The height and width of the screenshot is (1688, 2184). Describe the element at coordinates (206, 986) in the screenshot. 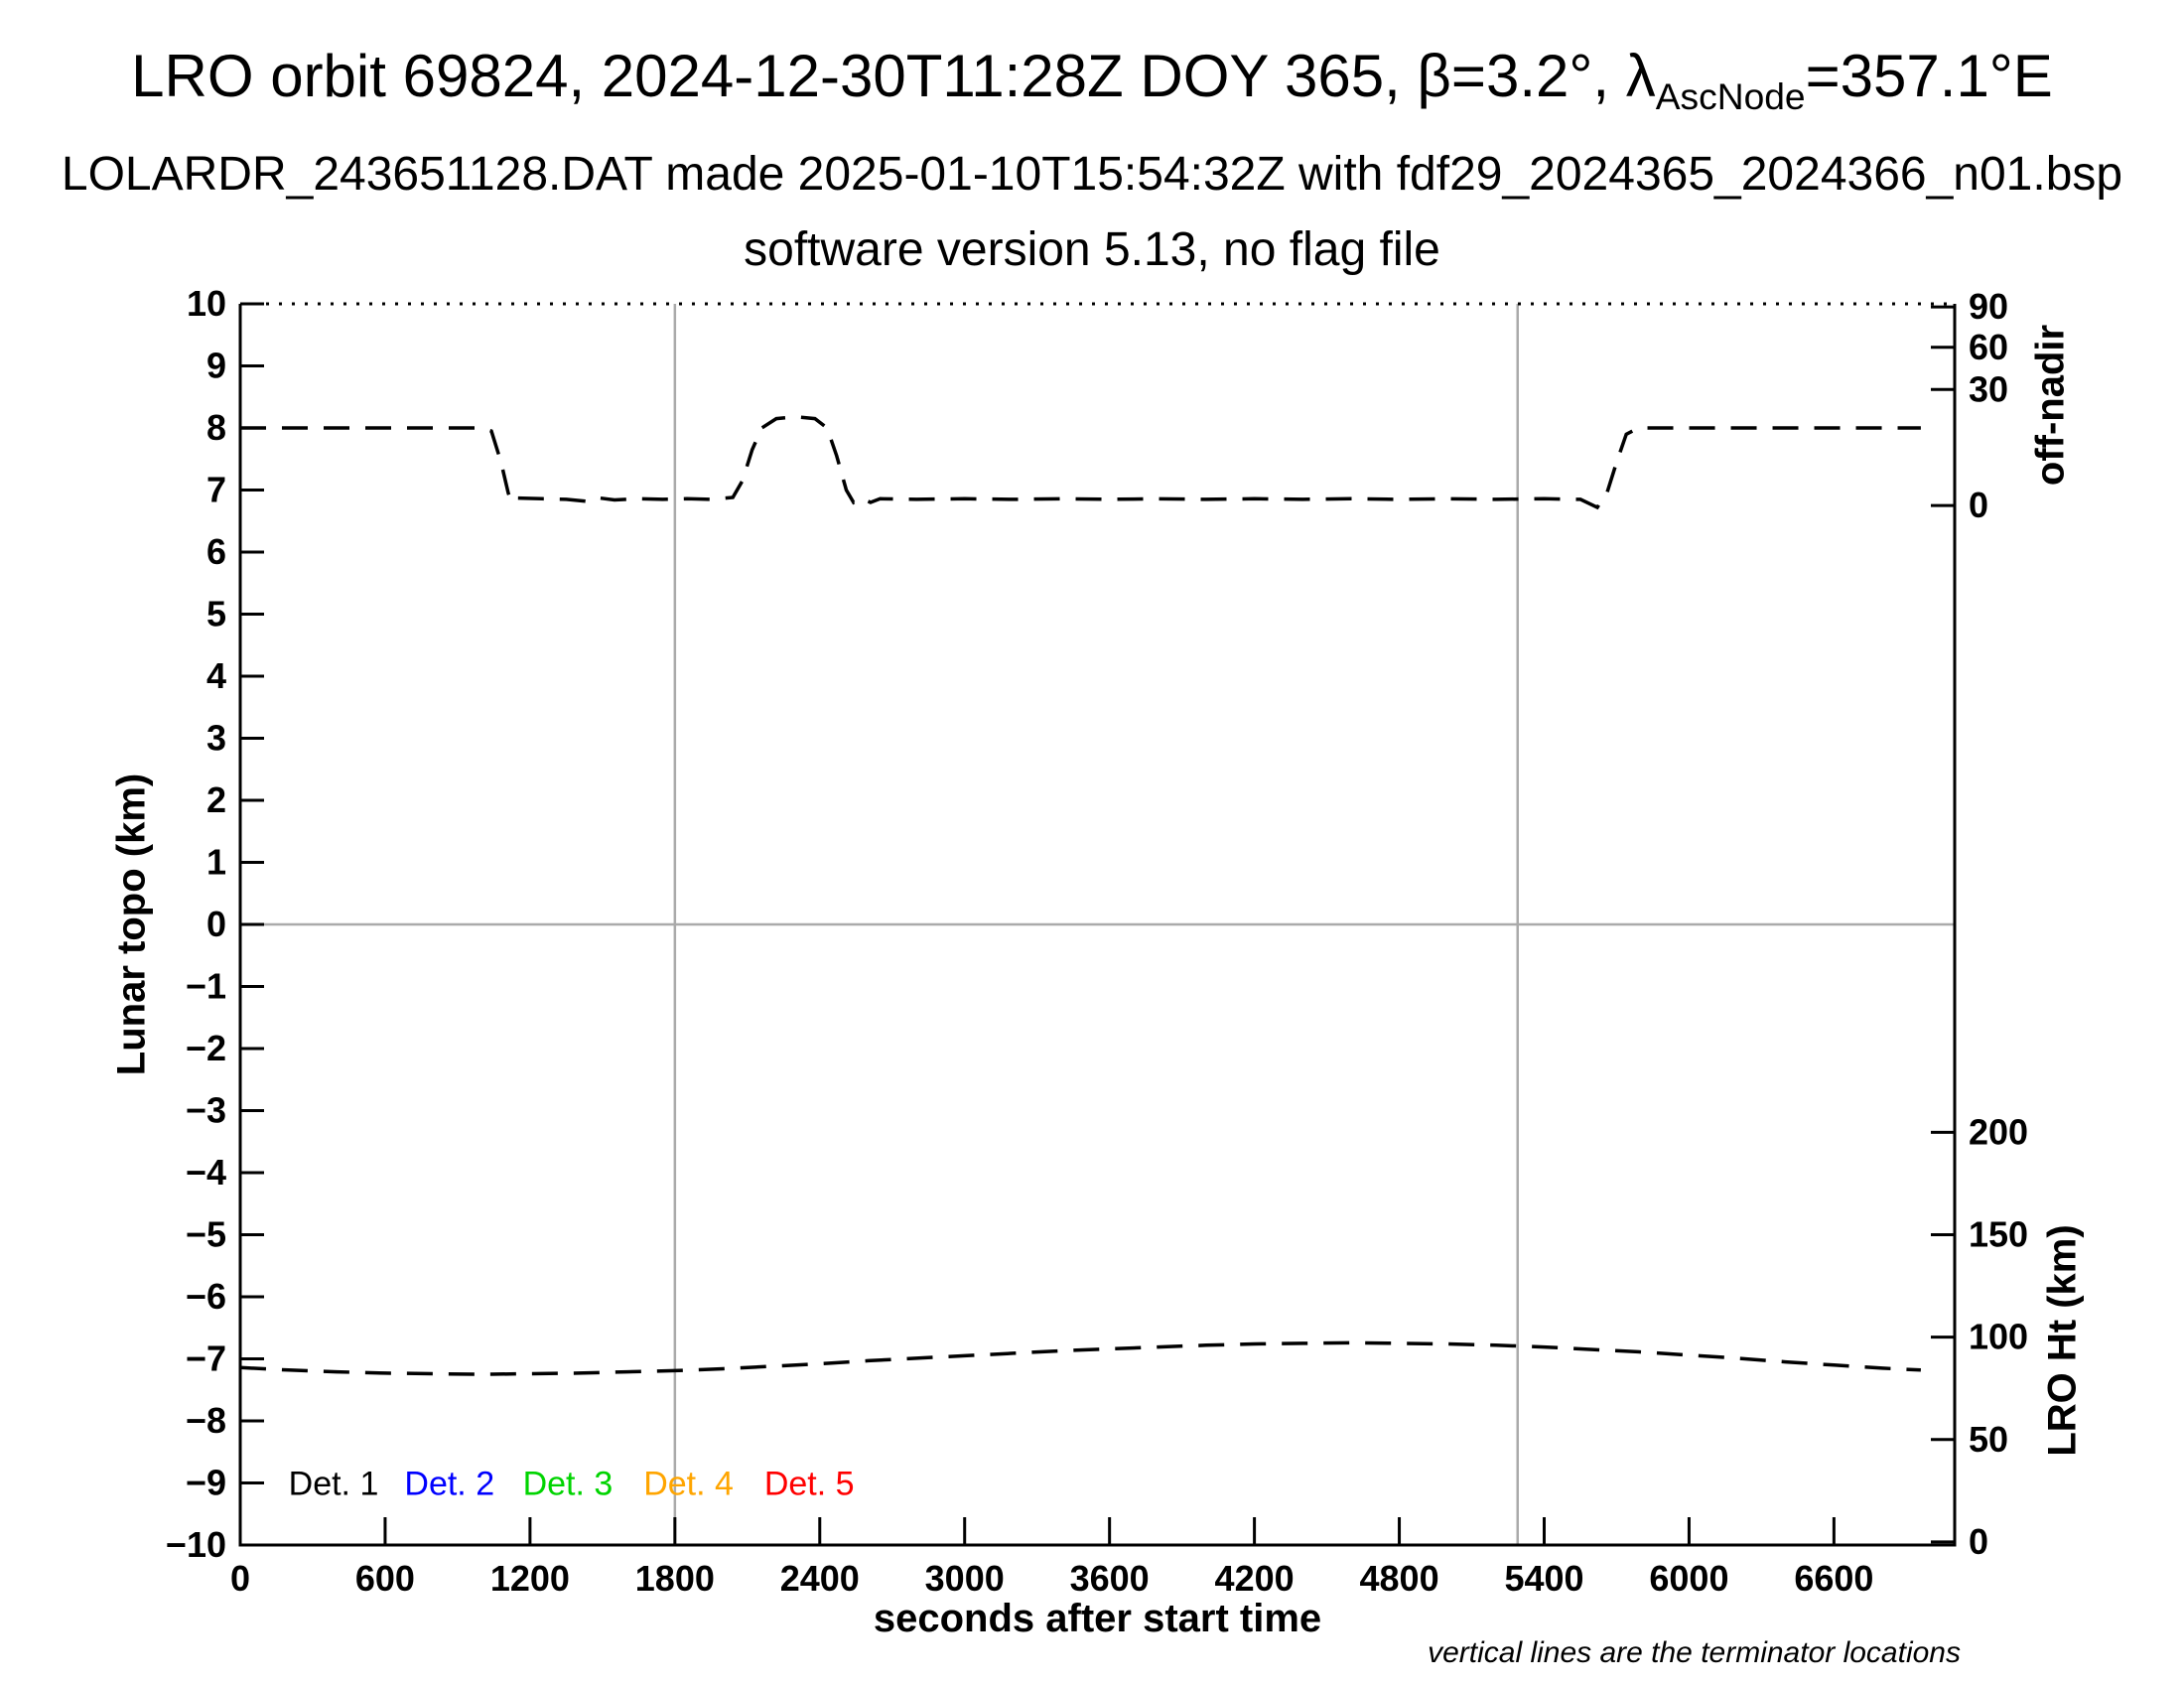

I see `y-tick-label: −1` at that location.